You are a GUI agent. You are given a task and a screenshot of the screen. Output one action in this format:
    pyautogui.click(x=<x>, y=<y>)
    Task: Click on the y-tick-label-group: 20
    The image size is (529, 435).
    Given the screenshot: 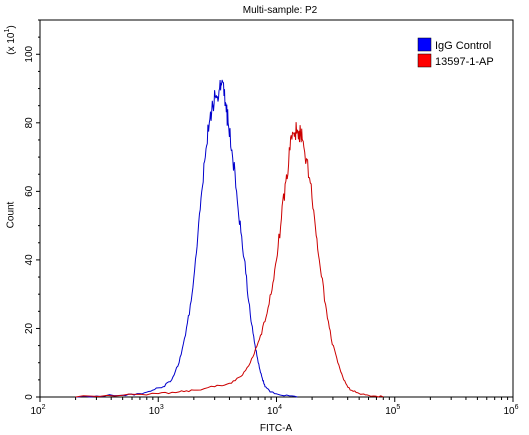 What is the action you would take?
    pyautogui.click(x=29, y=328)
    